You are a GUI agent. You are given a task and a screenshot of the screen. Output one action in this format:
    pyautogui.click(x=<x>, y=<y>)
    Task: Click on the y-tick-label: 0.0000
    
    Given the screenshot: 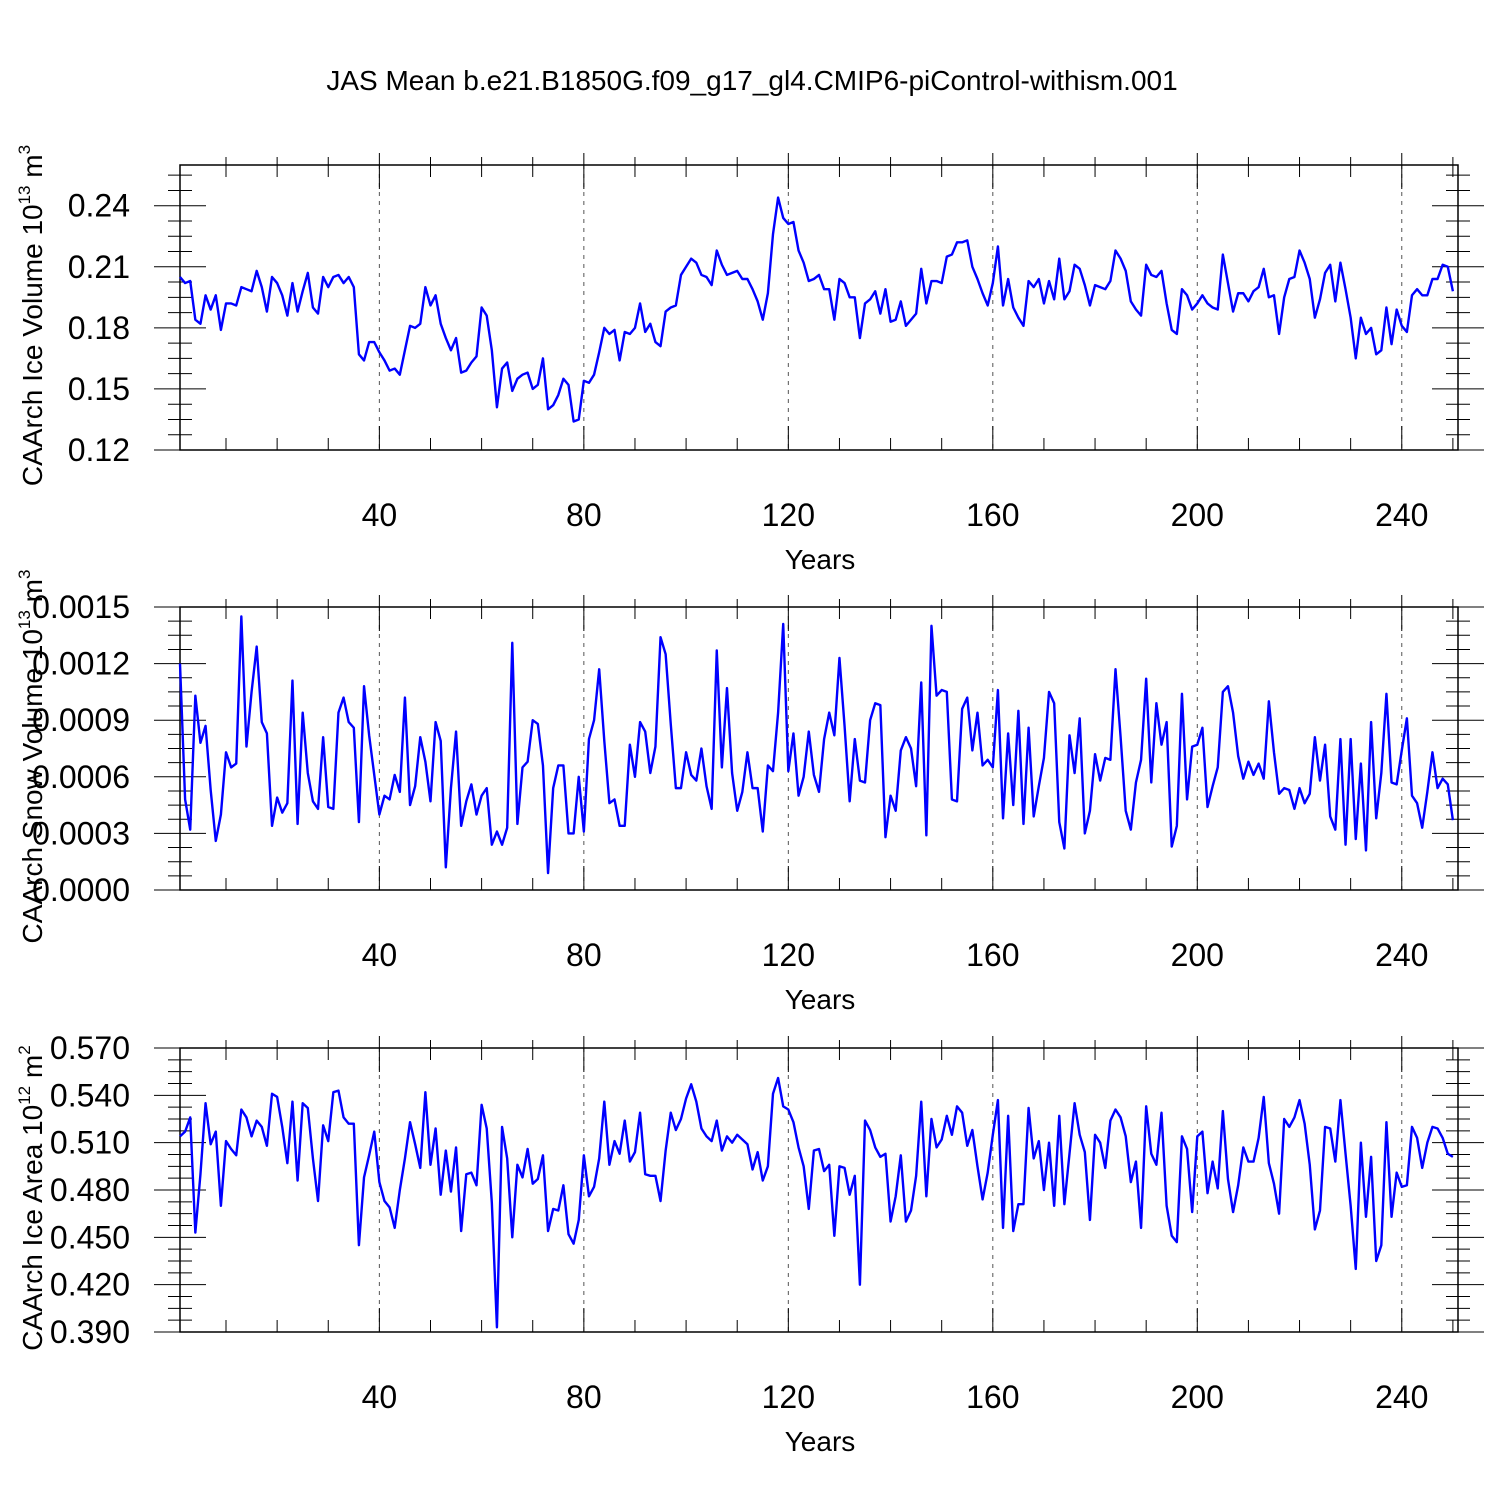 What is the action you would take?
    pyautogui.click(x=81, y=890)
    